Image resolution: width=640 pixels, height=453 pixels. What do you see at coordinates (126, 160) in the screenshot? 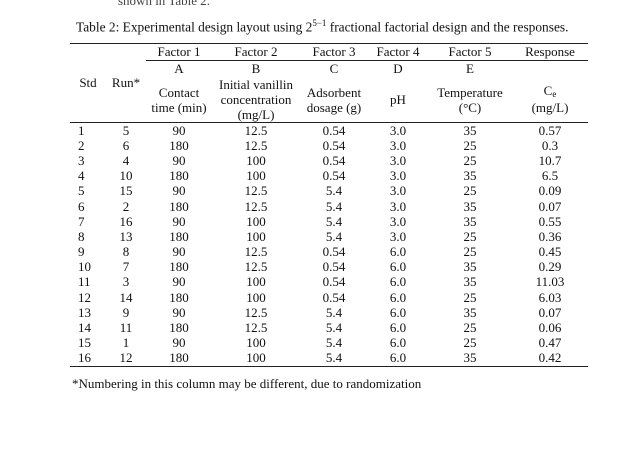
I see `cell-run: 4` at bounding box center [126, 160].